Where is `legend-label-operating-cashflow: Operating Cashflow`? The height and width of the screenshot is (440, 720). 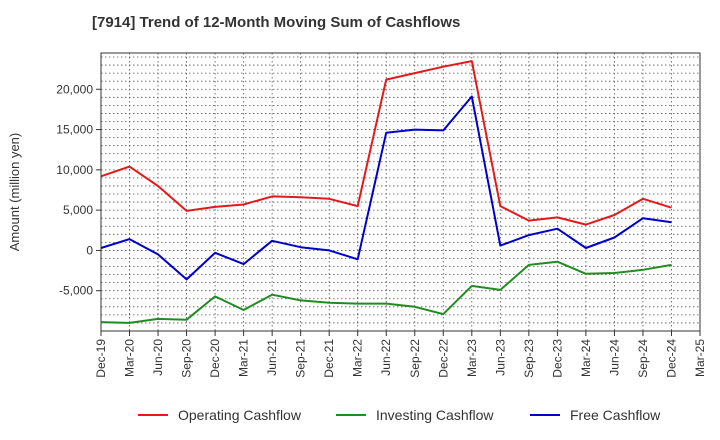 legend-label-operating-cashflow: Operating Cashflow is located at coordinates (240, 415).